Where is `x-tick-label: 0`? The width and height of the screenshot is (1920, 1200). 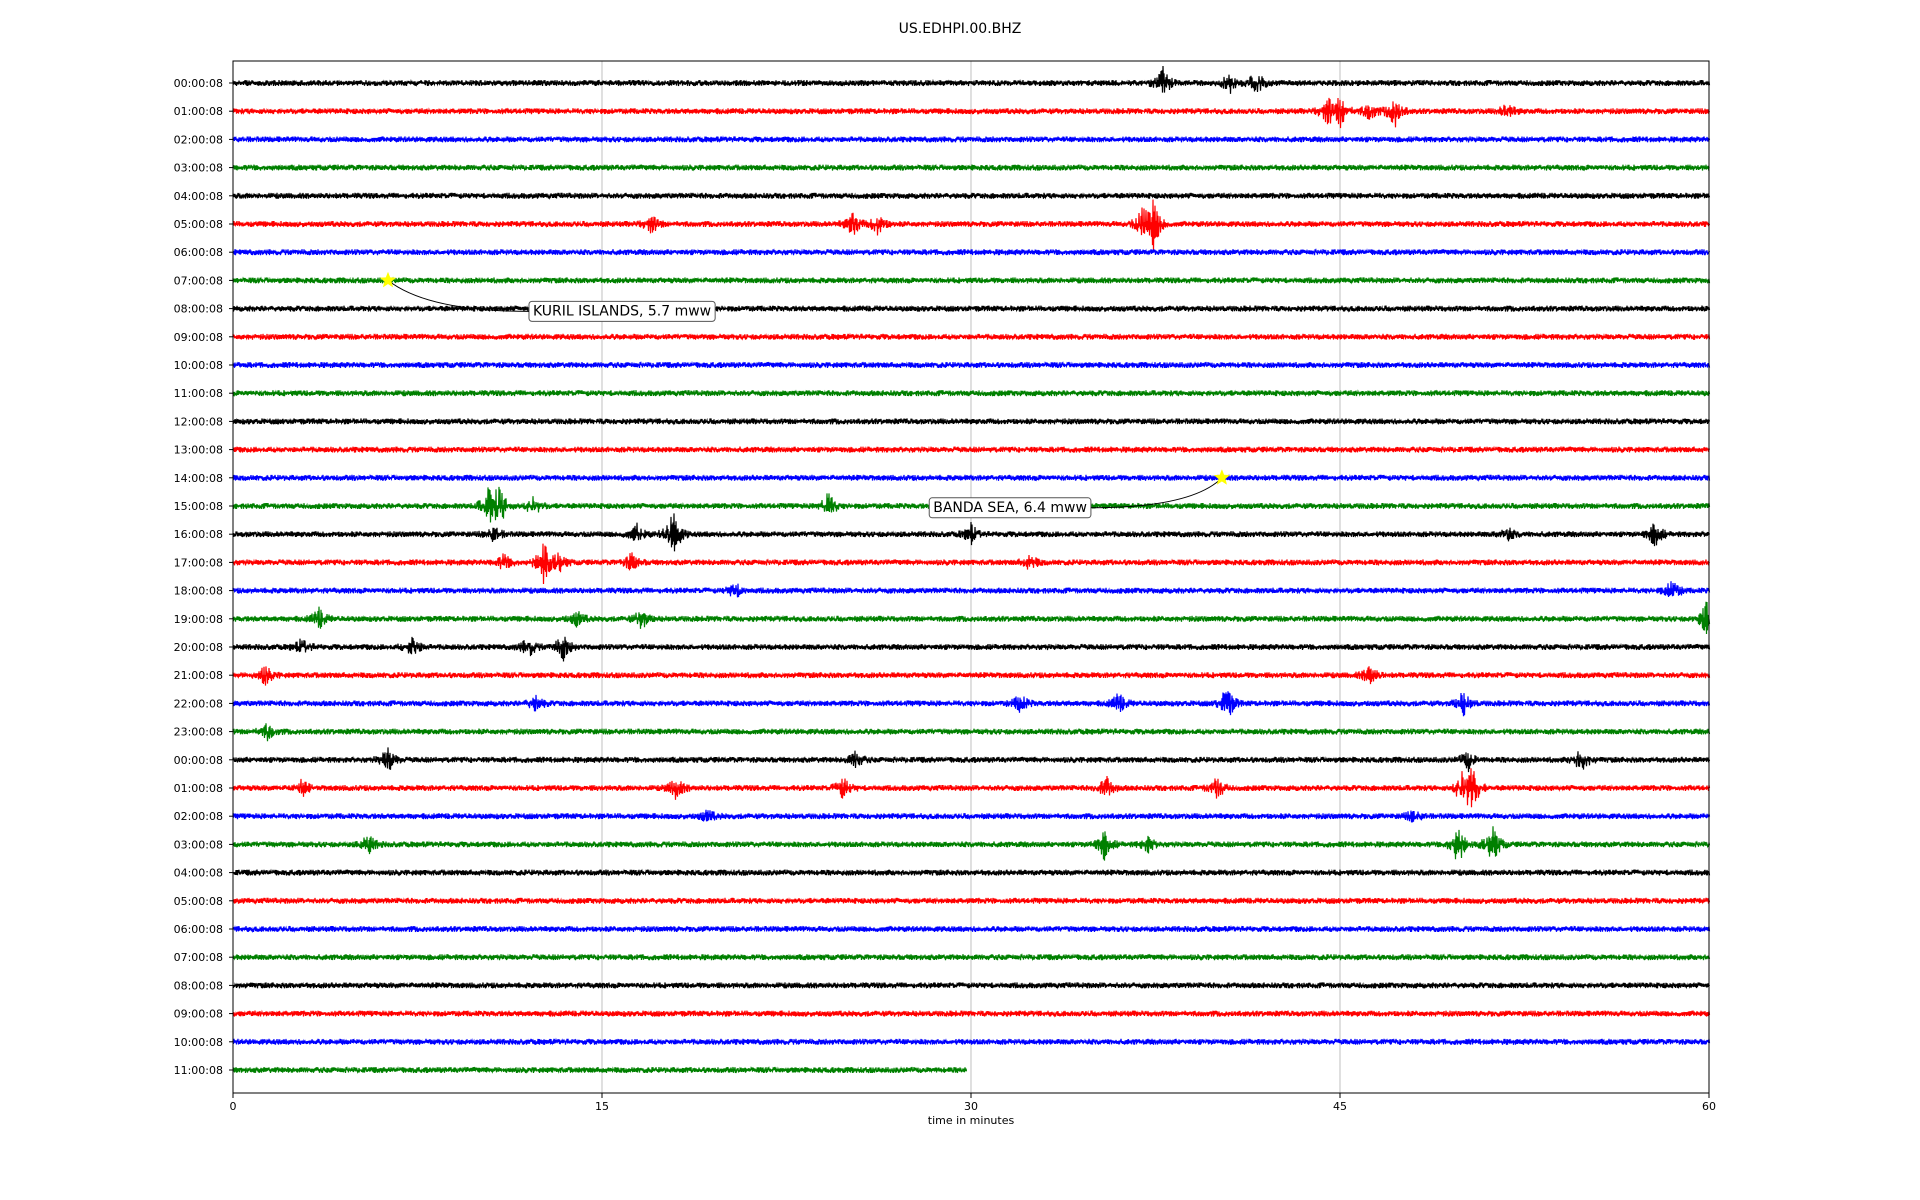 x-tick-label: 0 is located at coordinates (233, 1106).